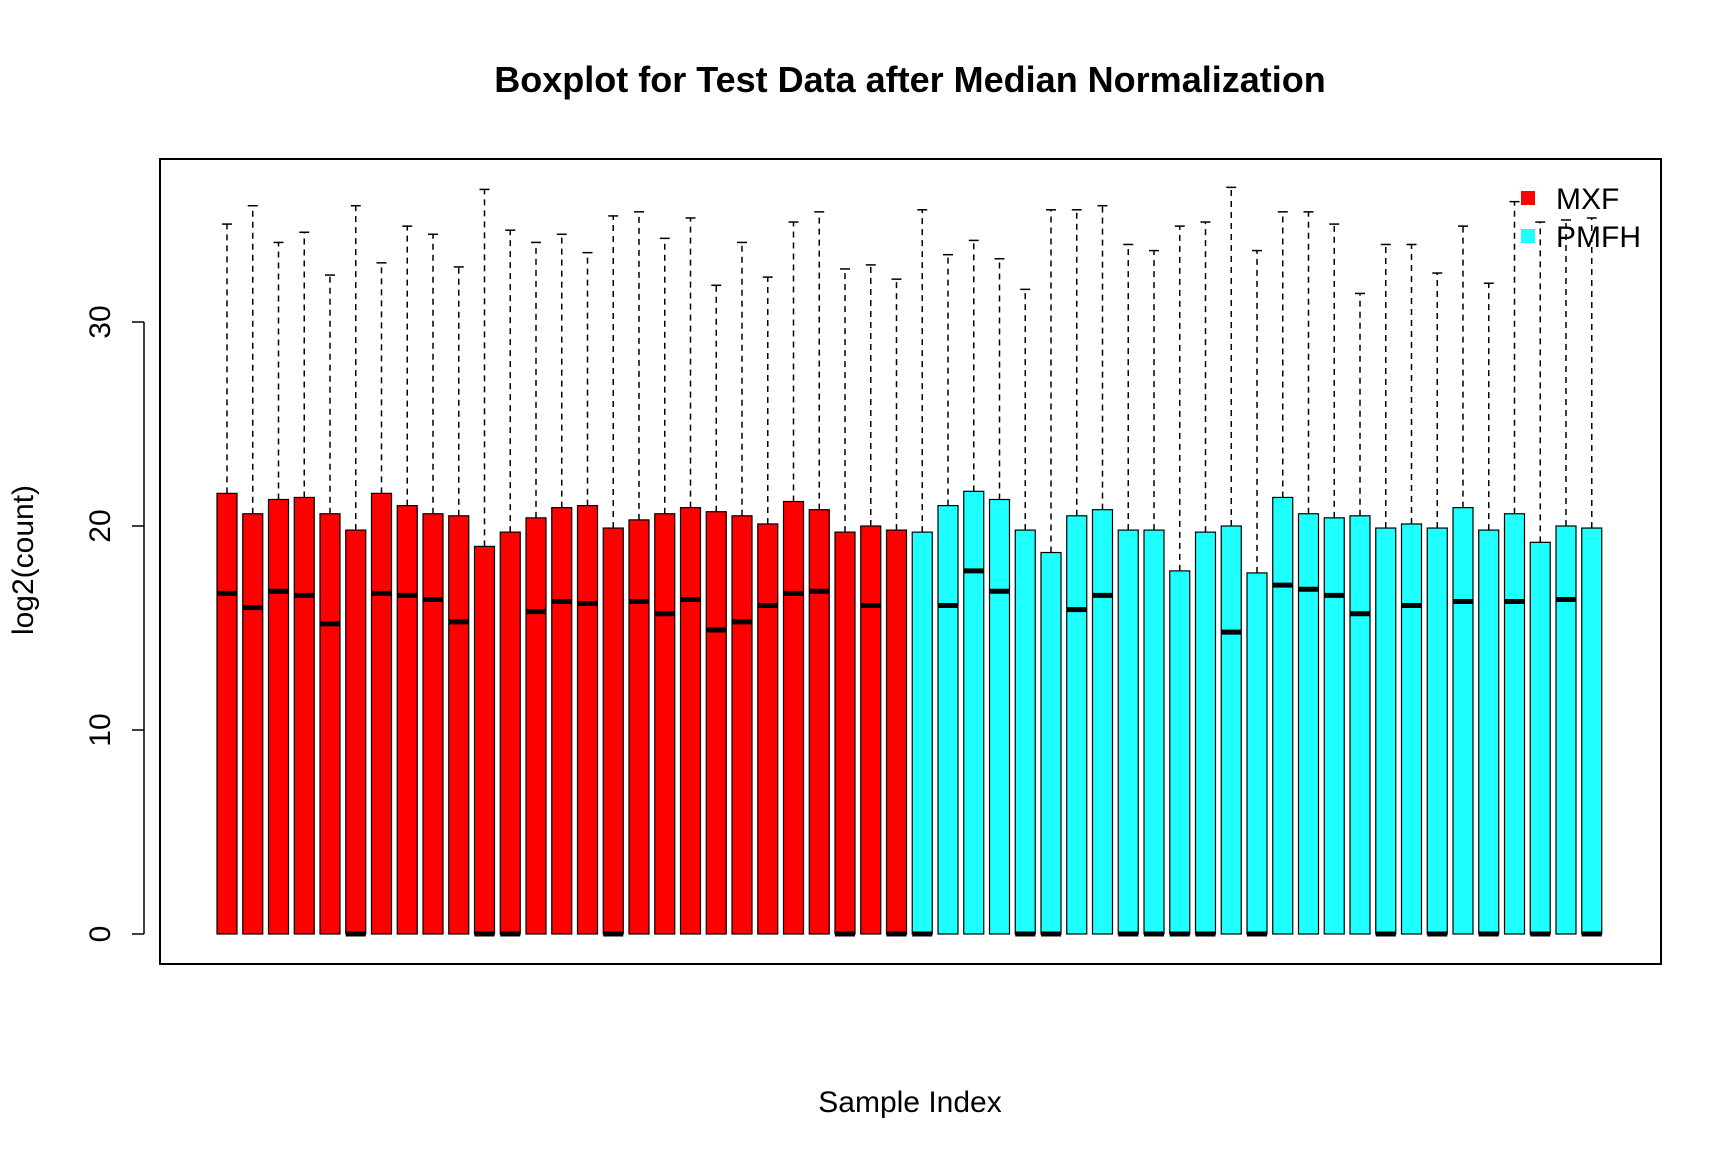 This screenshot has width=1728, height=1152. I want to click on legend-label: MXF, so click(1587, 199).